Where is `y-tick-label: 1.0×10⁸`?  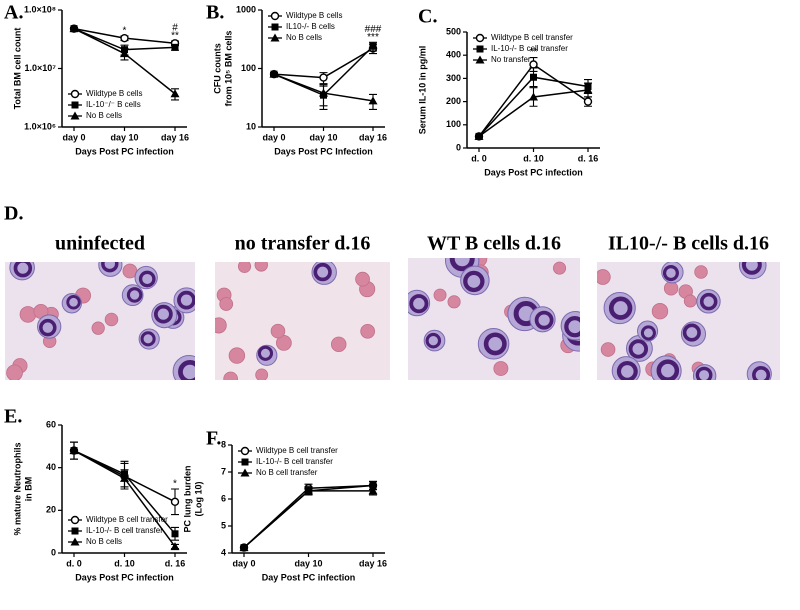
y-tick-label: 1.0×10⁸ is located at coordinates (40, 9).